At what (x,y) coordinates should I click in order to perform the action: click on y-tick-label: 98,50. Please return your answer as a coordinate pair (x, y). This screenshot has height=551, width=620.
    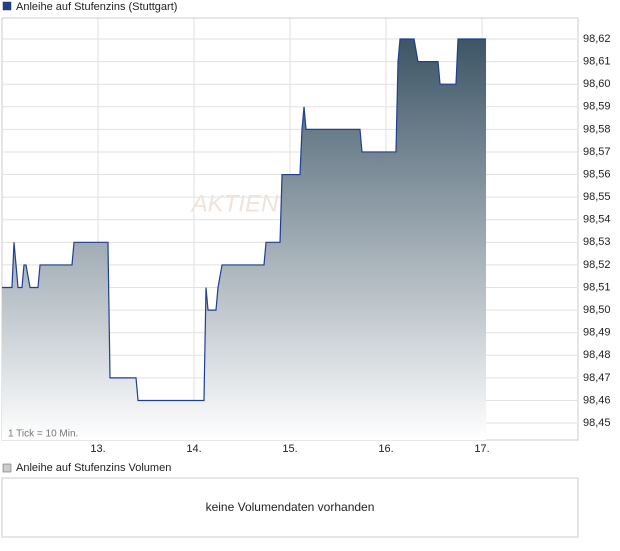
    Looking at the image, I should click on (597, 310).